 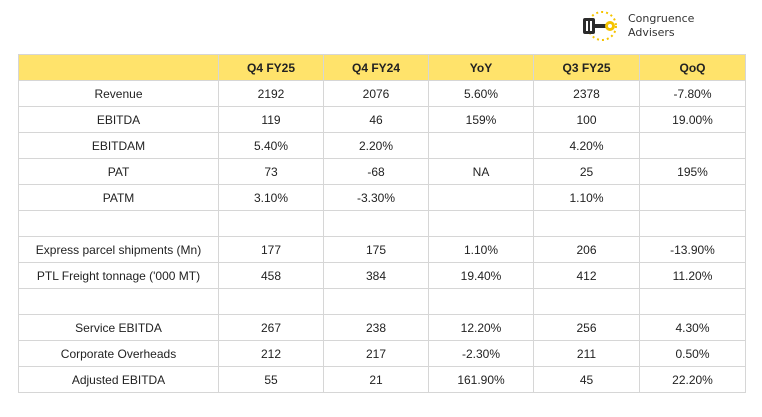 What do you see at coordinates (586, 93) in the screenshot?
I see `table-cell: 2378` at bounding box center [586, 93].